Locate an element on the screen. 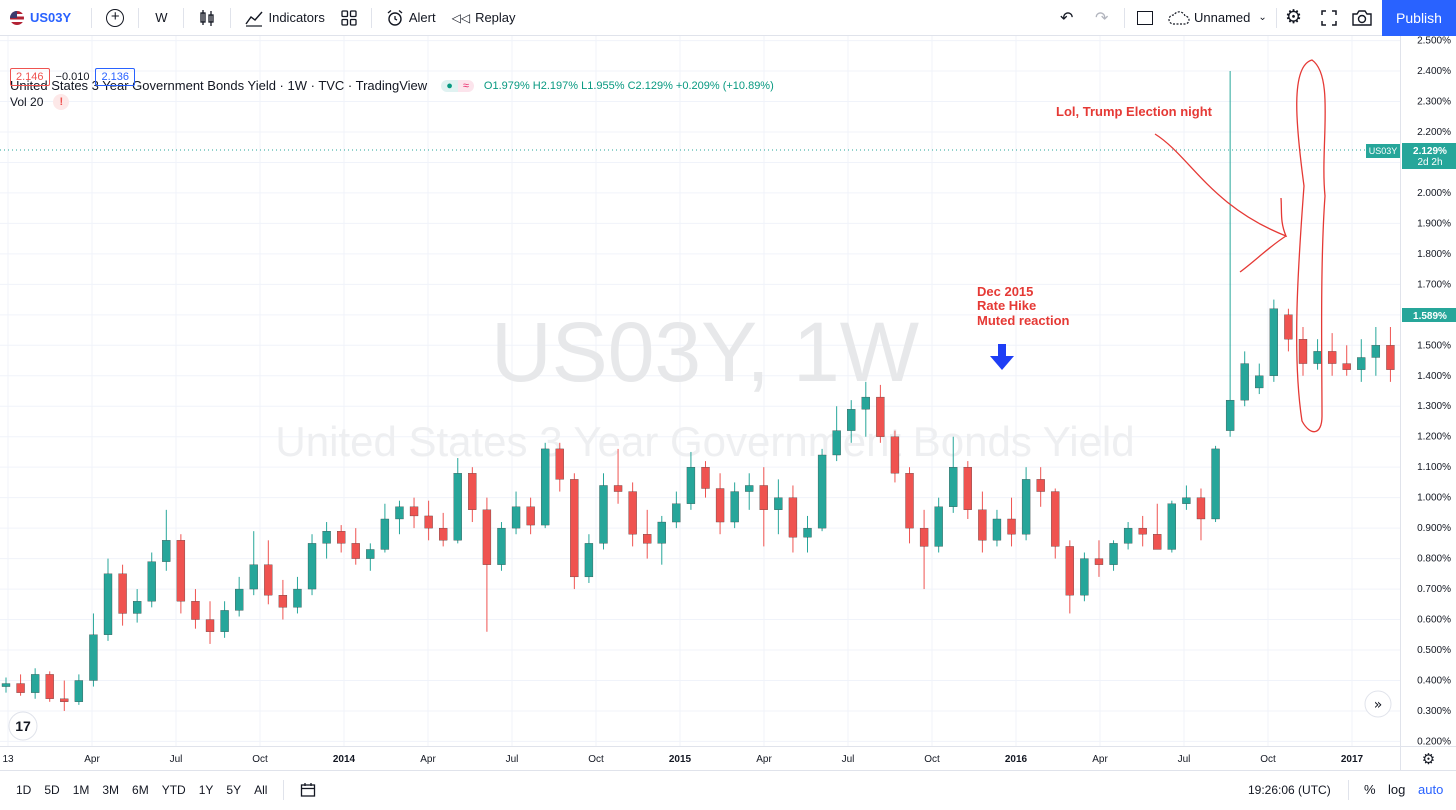 Image resolution: width=1456 pixels, height=810 pixels. axis-settings-button: ⚙ is located at coordinates (1428, 759).